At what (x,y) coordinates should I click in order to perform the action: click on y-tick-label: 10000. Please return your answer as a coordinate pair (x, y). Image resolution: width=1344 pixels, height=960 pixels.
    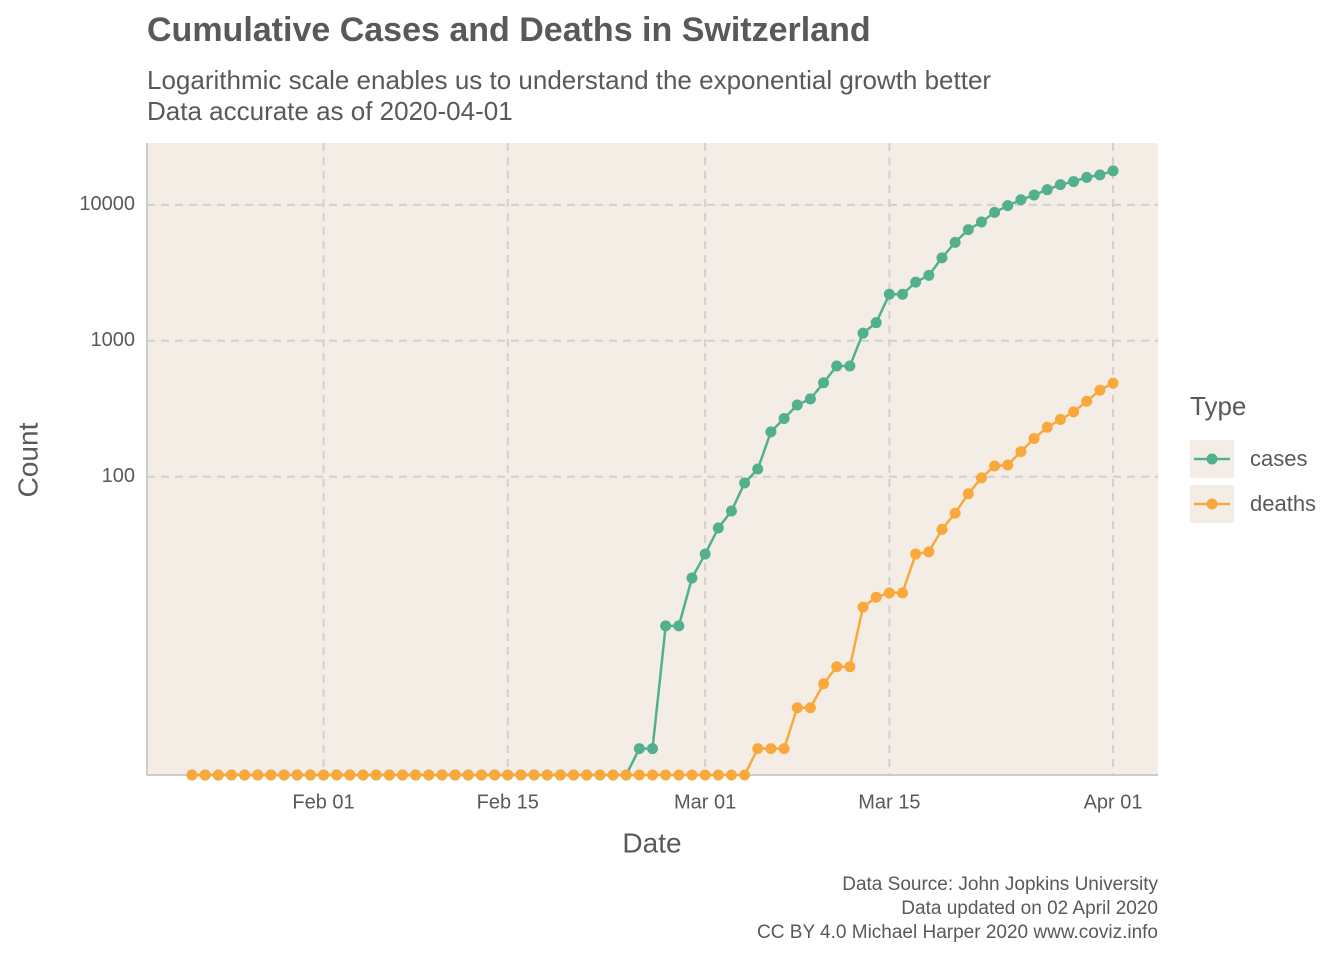
    Looking at the image, I should click on (107, 204).